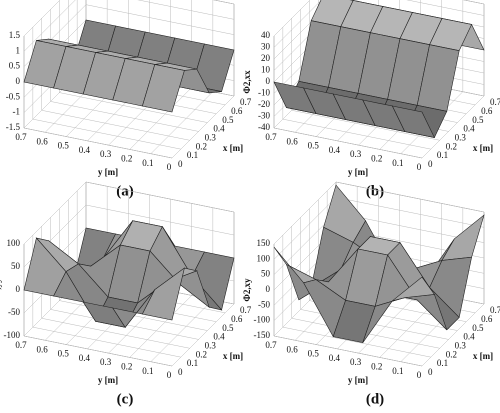  Describe the element at coordinates (442, 363) in the screenshot. I see `x-tick-label: 0.1` at that location.